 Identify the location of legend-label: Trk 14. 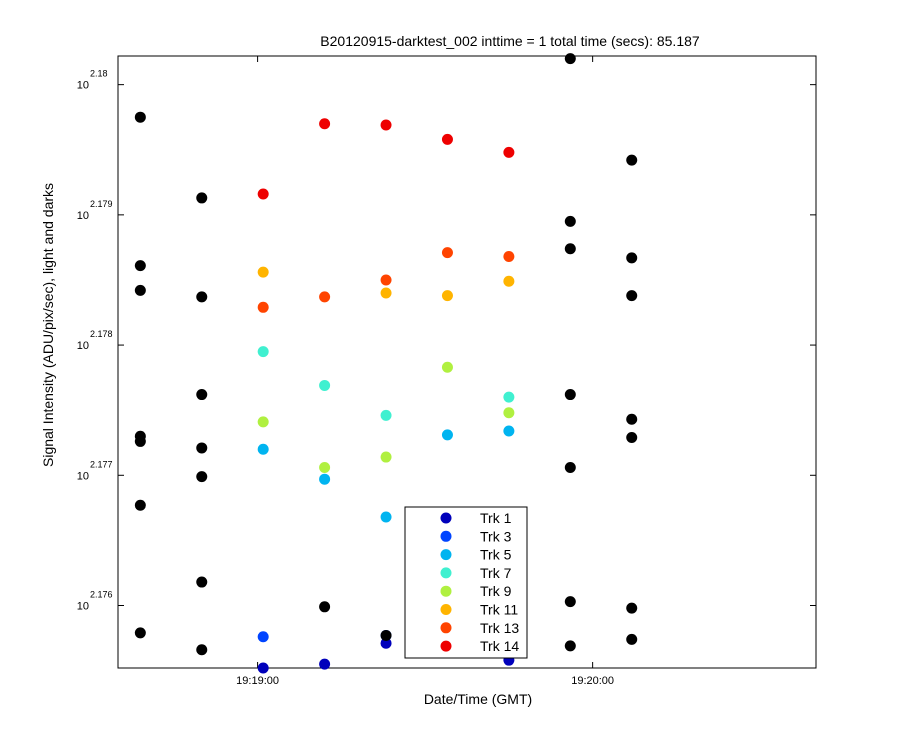
(499, 646).